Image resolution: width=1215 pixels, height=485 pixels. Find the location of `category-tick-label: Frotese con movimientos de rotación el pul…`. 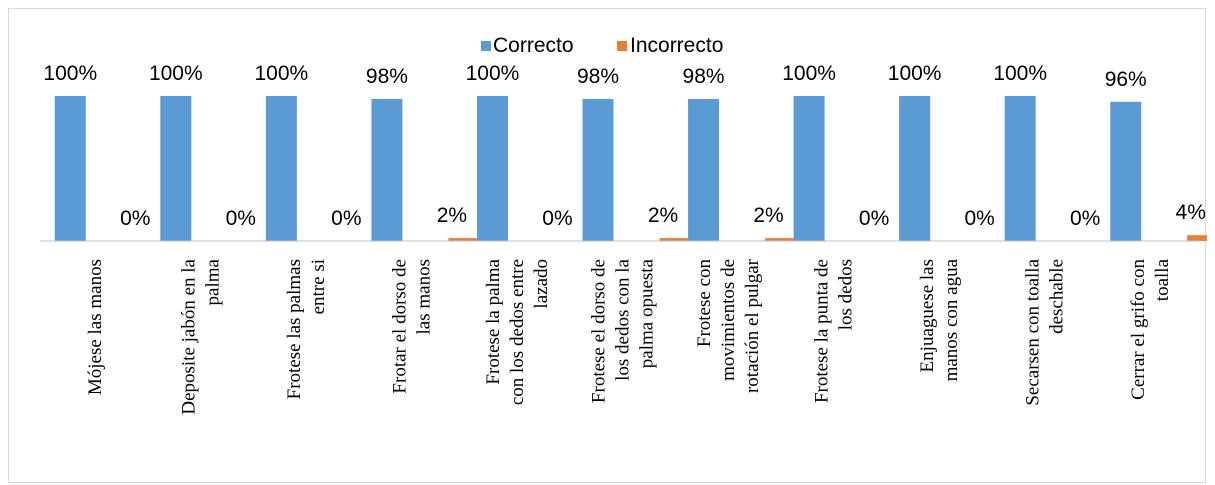

category-tick-label: Frotese con movimientos de rotación el pul… is located at coordinates (728, 325).